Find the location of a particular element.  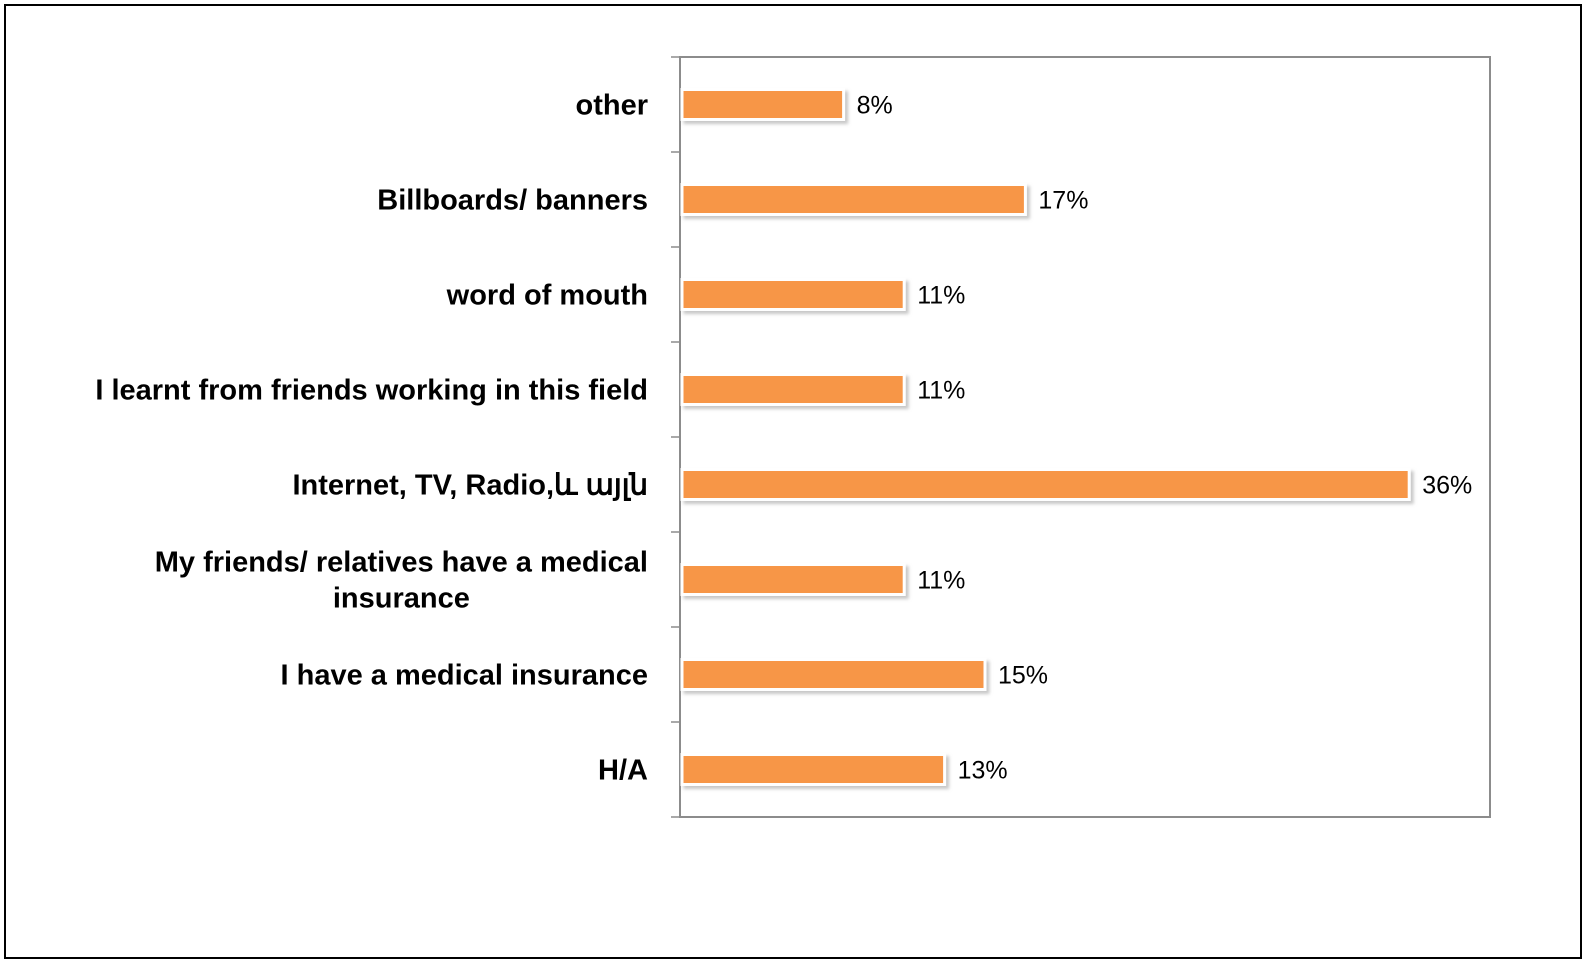

data-label: 17% is located at coordinates (1063, 201).